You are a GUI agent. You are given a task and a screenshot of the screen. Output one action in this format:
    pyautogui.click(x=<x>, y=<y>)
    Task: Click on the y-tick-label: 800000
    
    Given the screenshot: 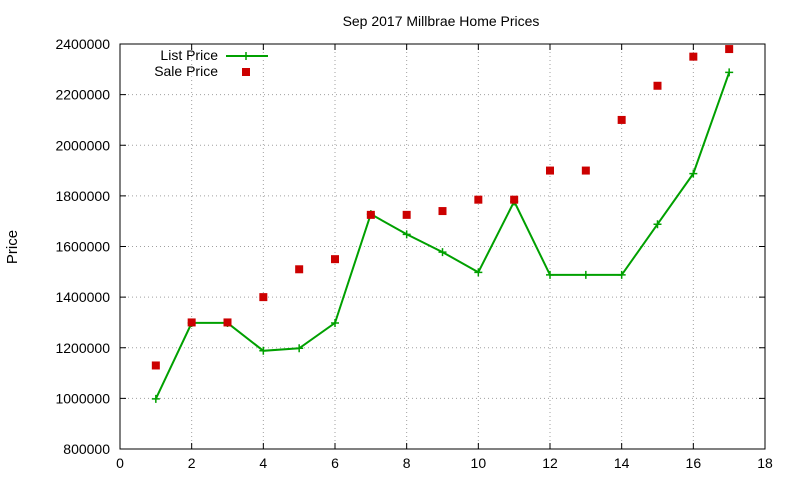 What is the action you would take?
    pyautogui.click(x=86, y=449)
    